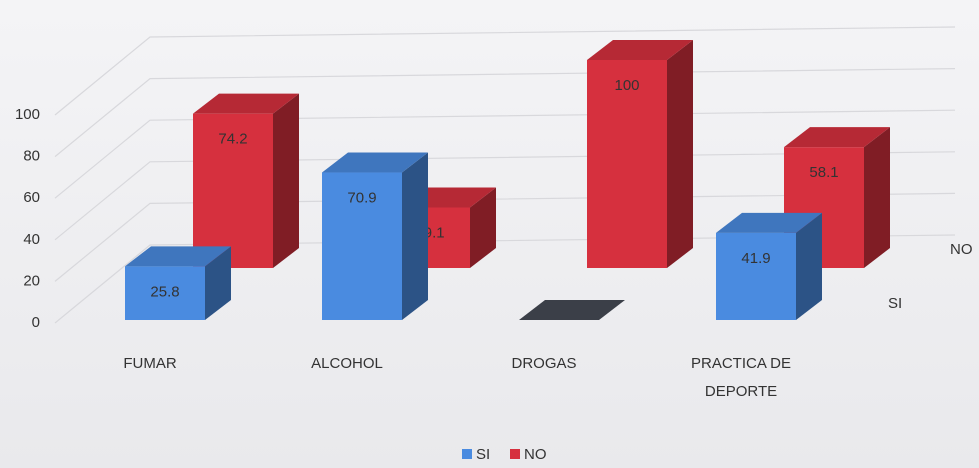 The width and height of the screenshot is (979, 468). What do you see at coordinates (150, 363) in the screenshot?
I see `x-tick-label: FUMAR` at bounding box center [150, 363].